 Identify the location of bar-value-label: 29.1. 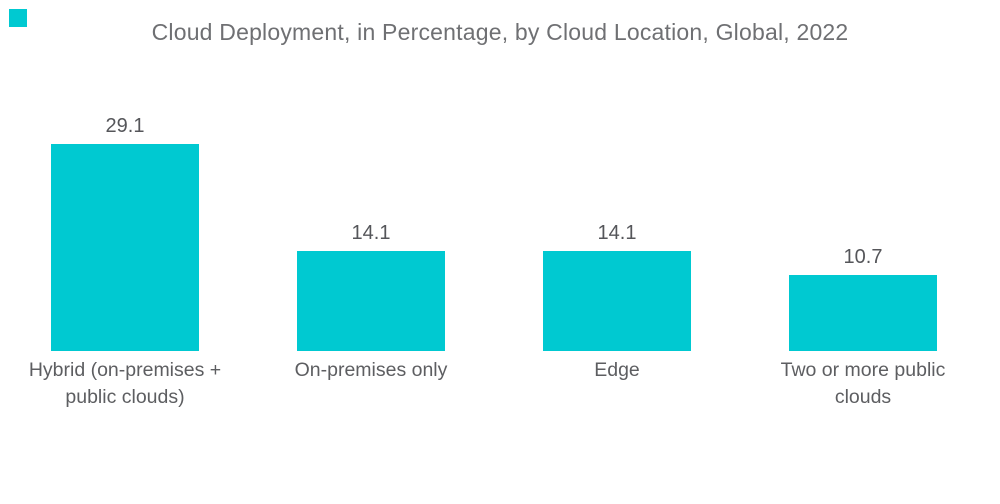
(125, 126).